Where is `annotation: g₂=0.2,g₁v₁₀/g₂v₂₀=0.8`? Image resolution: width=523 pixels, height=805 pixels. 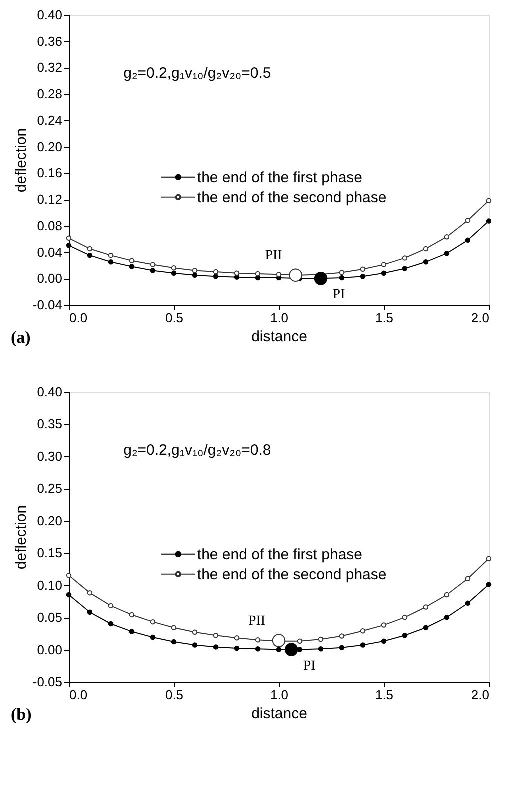 annotation: g₂=0.2,g₁v₁₀/g₂v₂₀=0.8 is located at coordinates (198, 450).